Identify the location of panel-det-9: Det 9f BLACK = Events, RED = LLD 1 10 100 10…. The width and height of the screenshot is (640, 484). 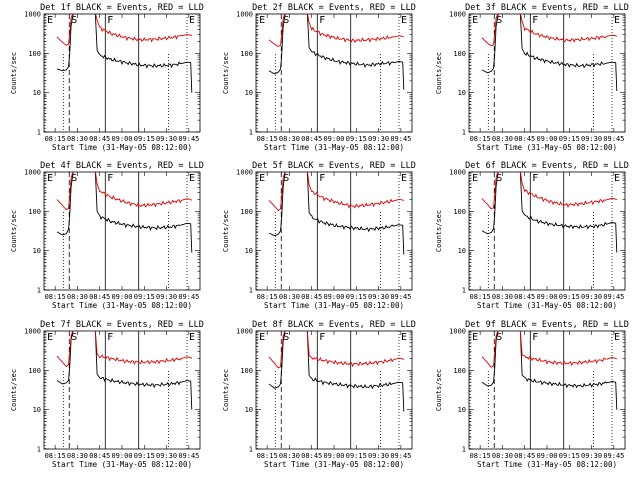
(532, 394).